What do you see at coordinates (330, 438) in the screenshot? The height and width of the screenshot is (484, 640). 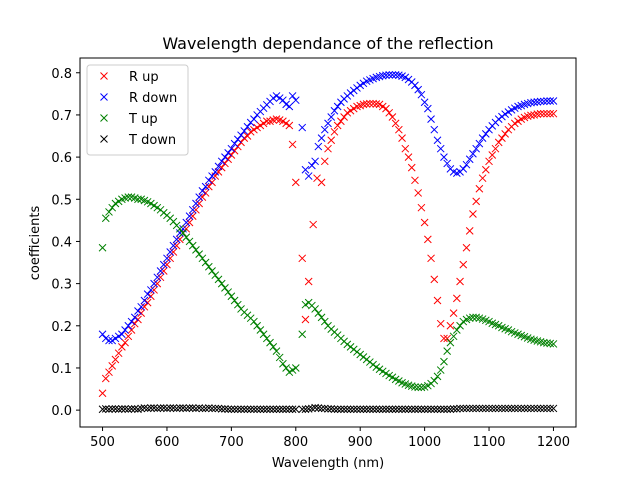 I see `x-axis: 500 600 700 800 900 1000 1100 1200` at bounding box center [330, 438].